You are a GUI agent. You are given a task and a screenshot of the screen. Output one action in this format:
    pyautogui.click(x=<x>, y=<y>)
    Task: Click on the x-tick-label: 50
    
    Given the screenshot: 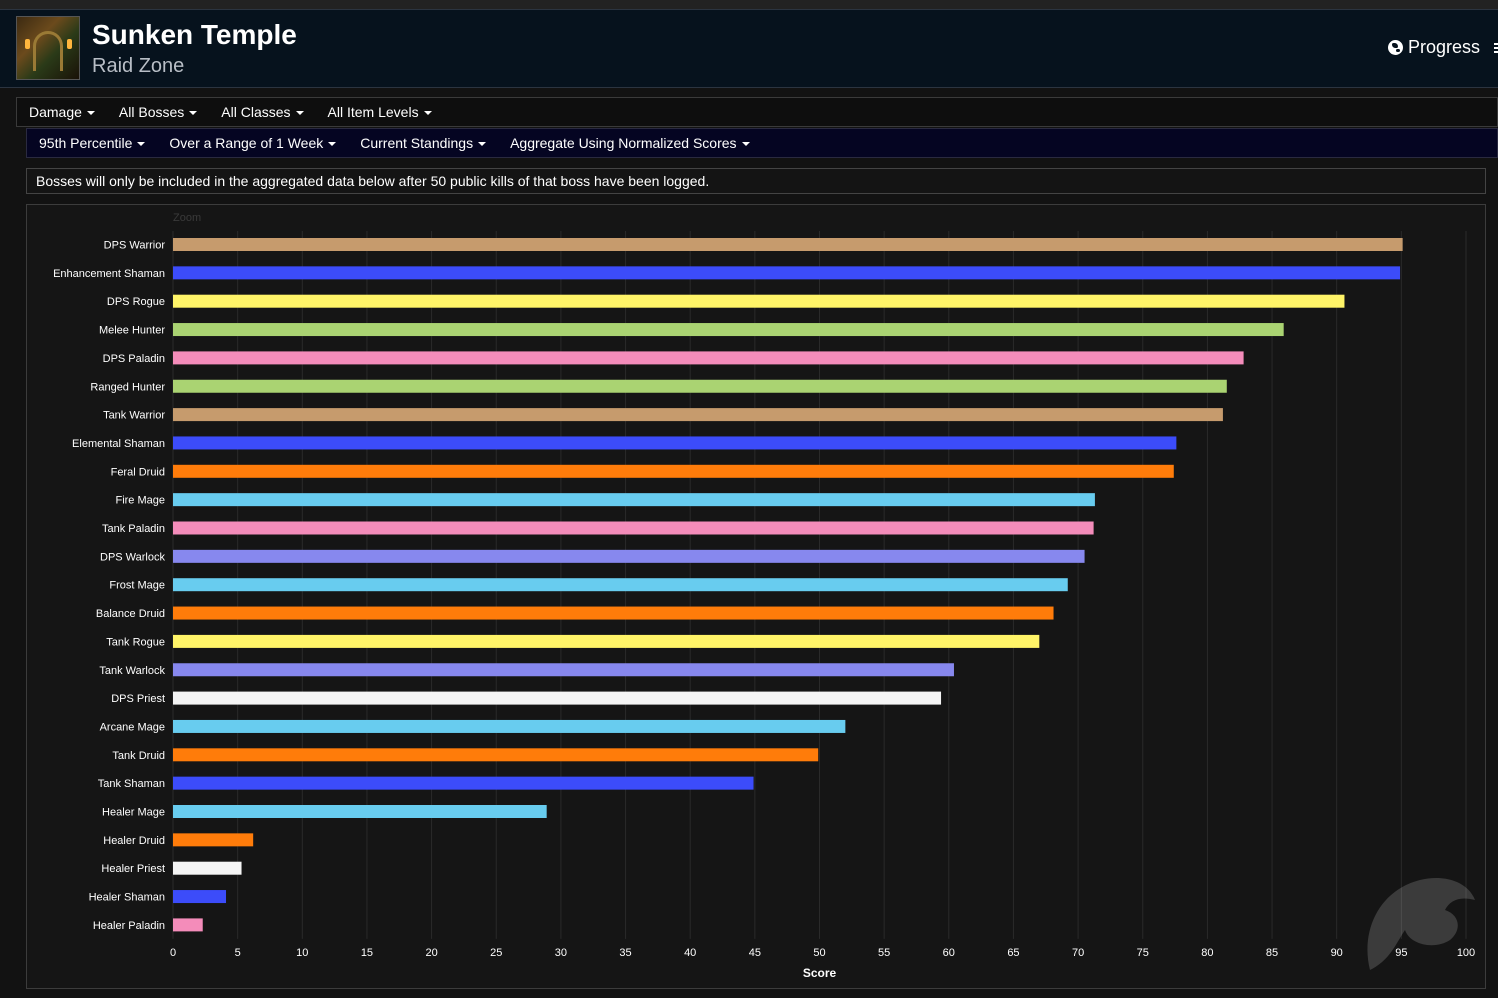 What is the action you would take?
    pyautogui.click(x=819, y=953)
    